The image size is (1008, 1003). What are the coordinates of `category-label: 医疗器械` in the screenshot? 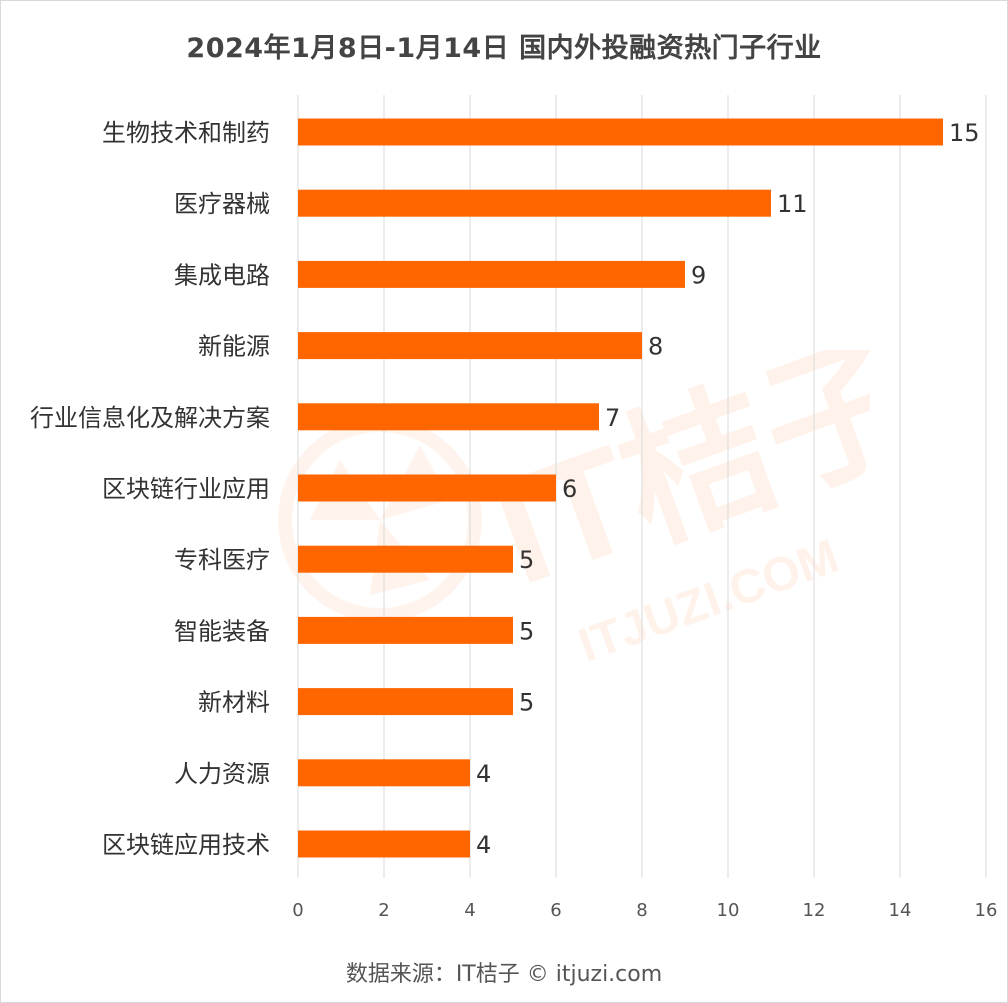 It's located at (222, 204).